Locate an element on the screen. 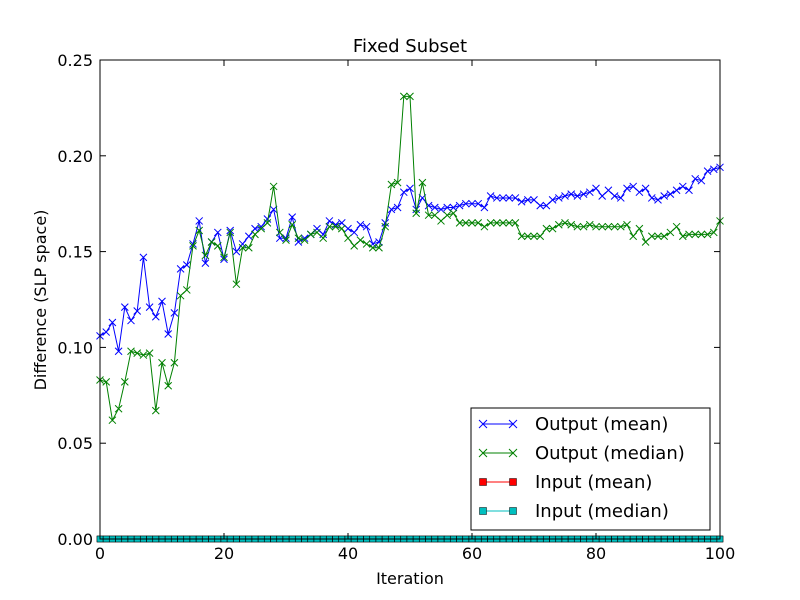 The width and height of the screenshot is (800, 600). x-tick-label: 0 is located at coordinates (100, 553).